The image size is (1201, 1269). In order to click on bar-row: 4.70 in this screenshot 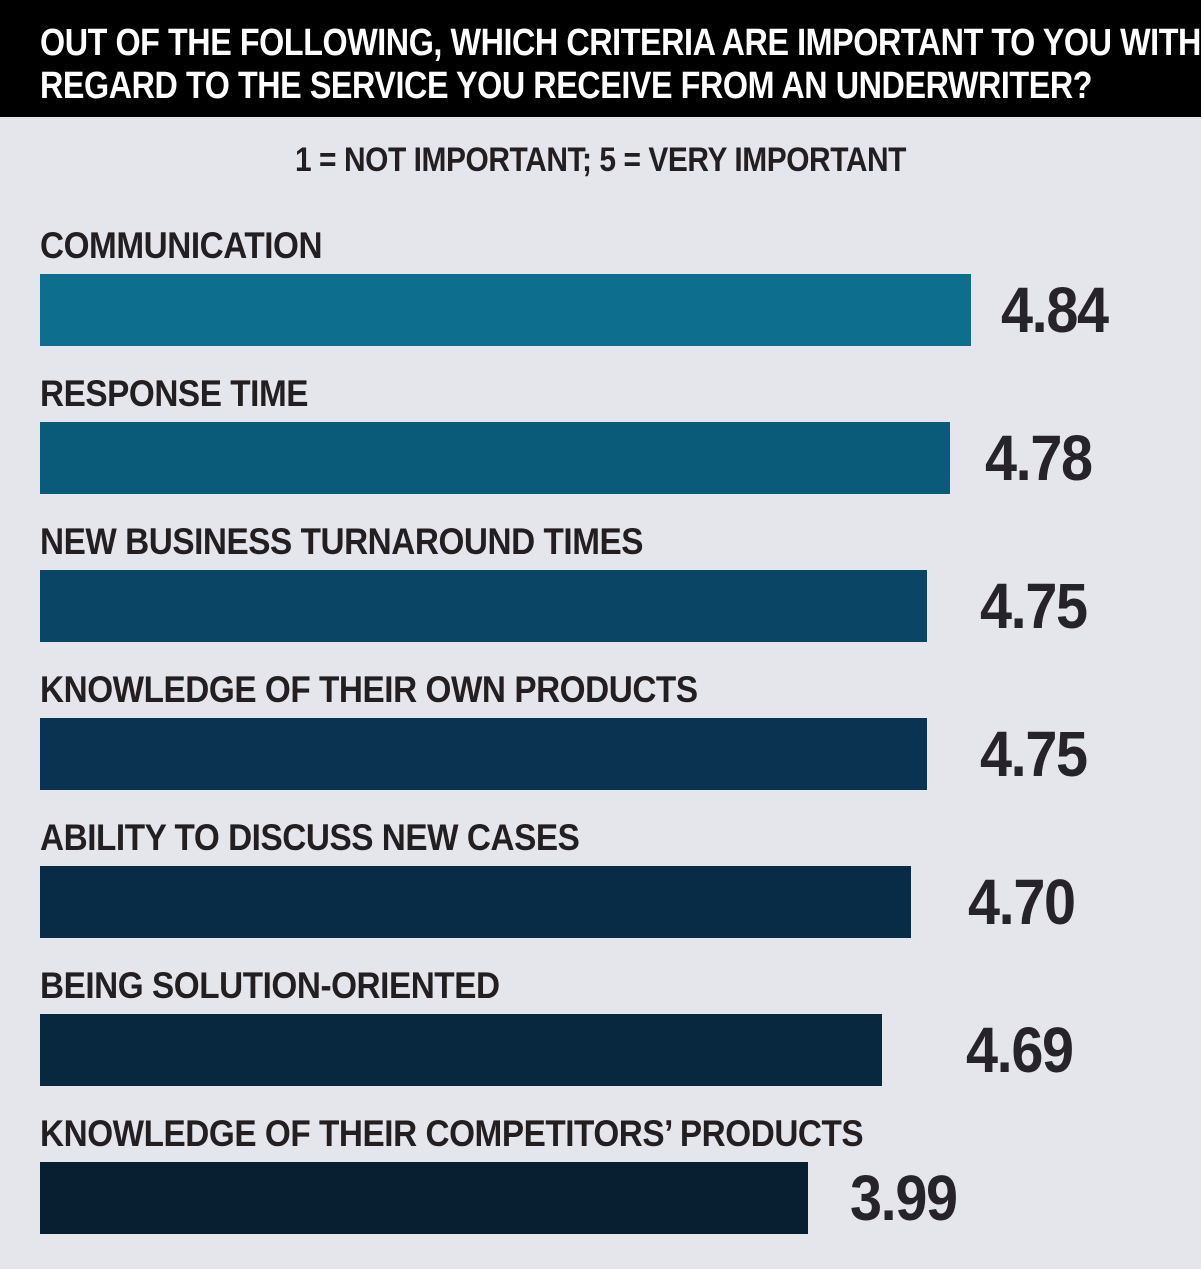, I will do `click(620, 902)`.